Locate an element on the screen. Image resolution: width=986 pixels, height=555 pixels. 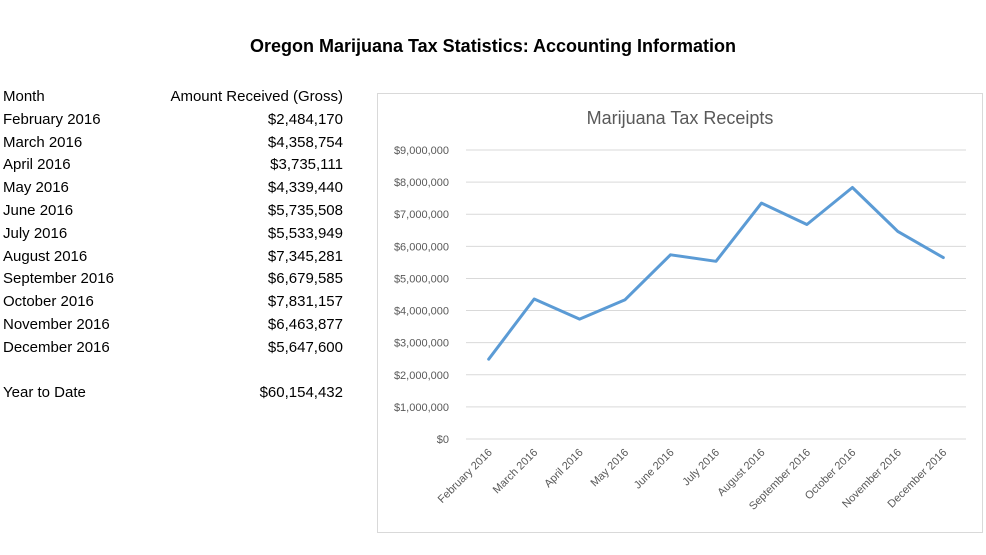
y-tick-label: $5,000,000 is located at coordinates (421, 279).